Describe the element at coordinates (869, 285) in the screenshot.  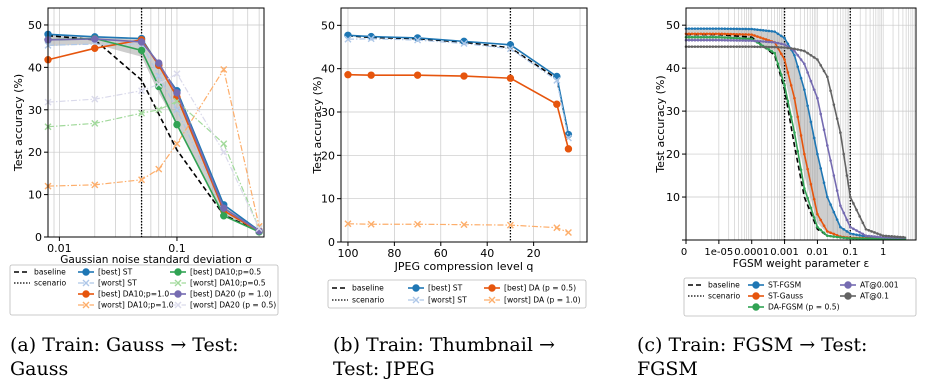
I see `legend-item: AT@0.001` at that location.